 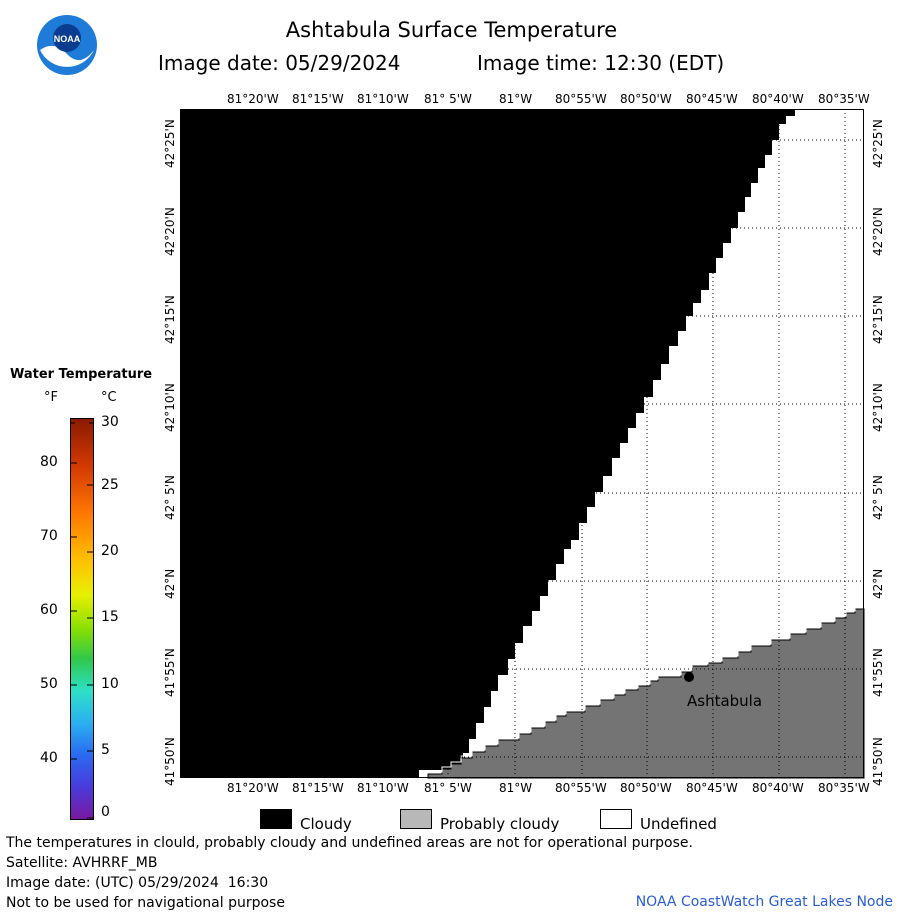 What do you see at coordinates (51, 397) in the screenshot?
I see `unit-fahrenheit: °F` at bounding box center [51, 397].